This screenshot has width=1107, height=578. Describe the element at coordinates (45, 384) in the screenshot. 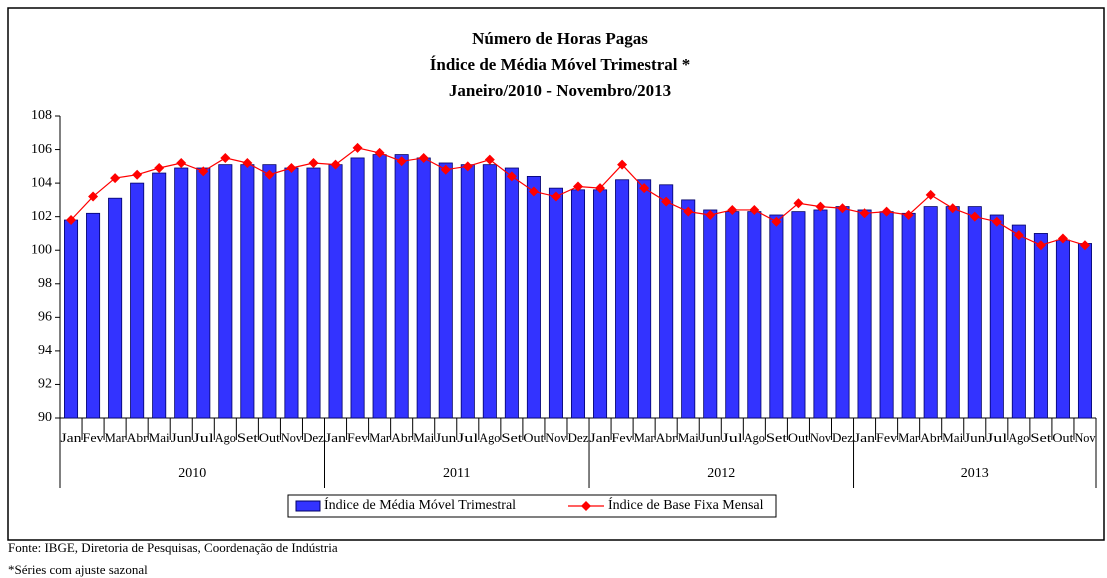

I see `y-tick-label: 92` at that location.